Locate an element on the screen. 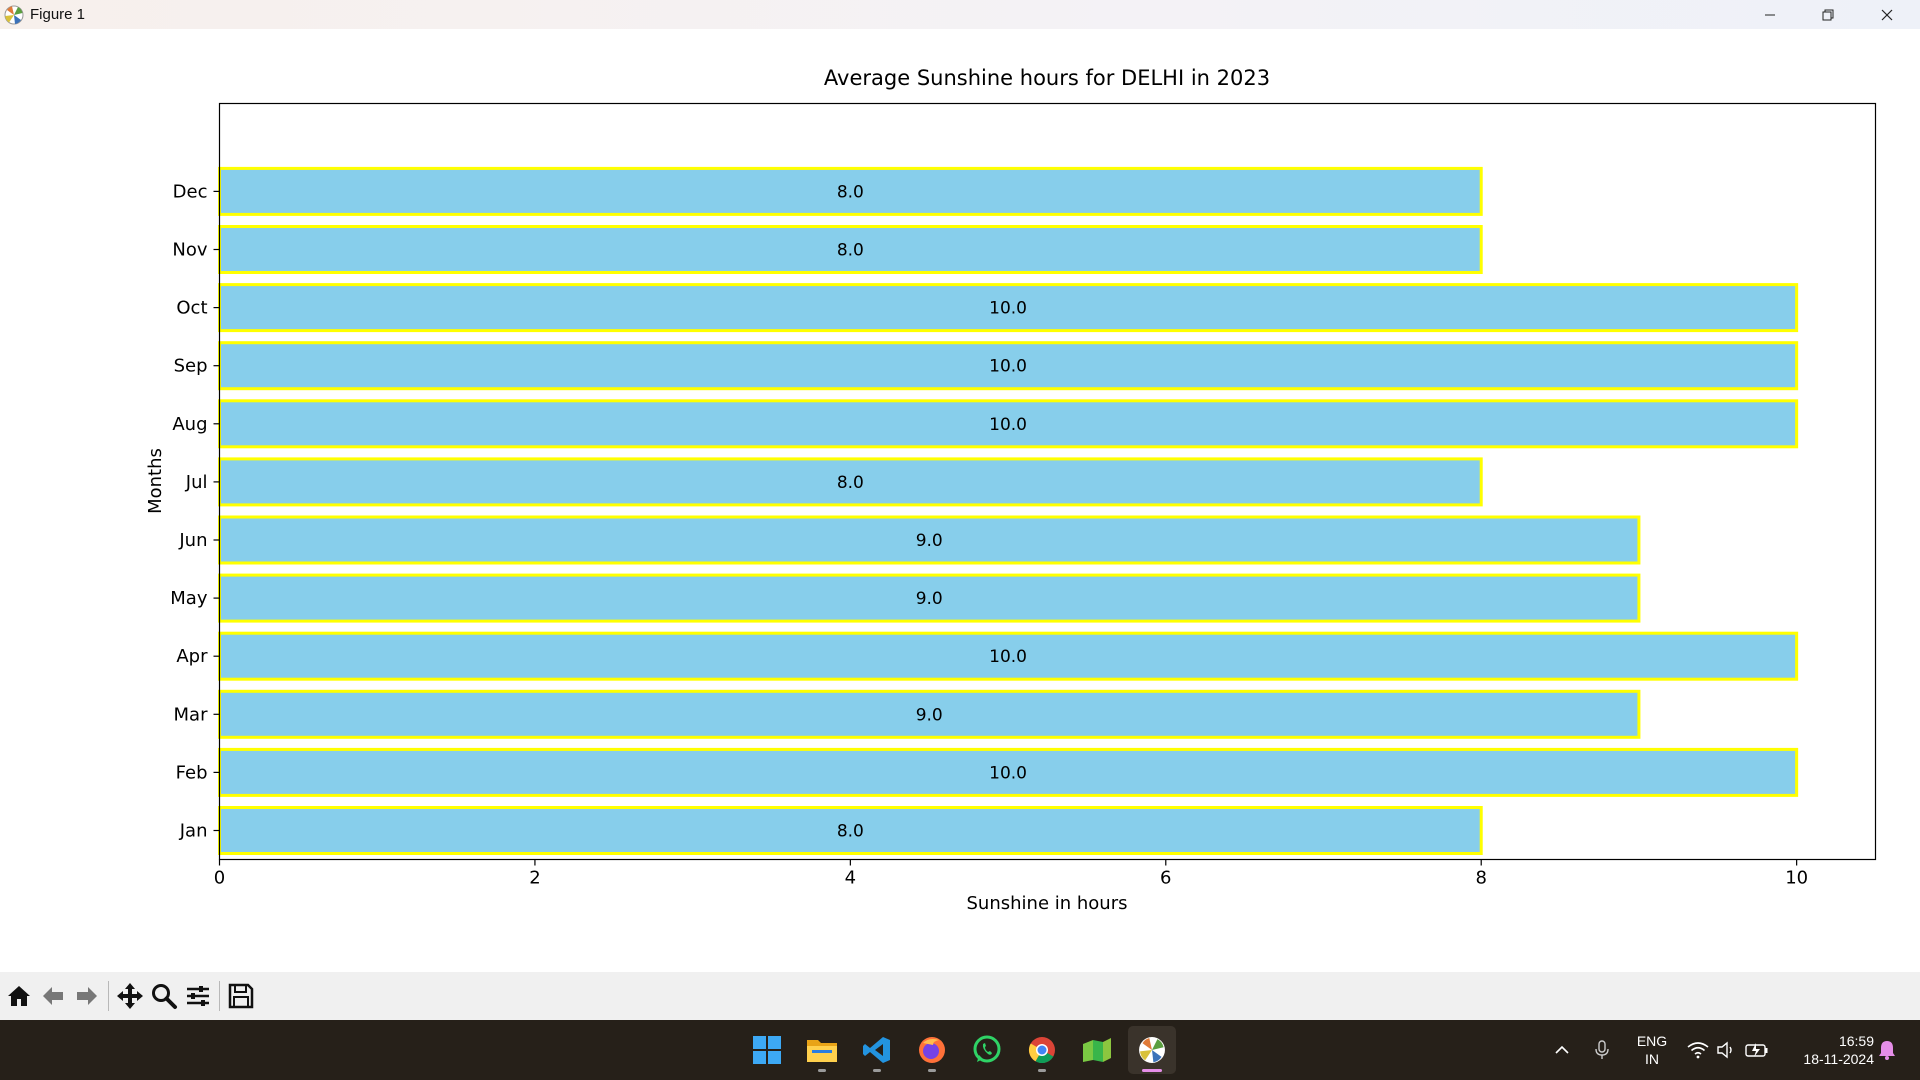 The width and height of the screenshot is (1920, 1080). battery-button is located at coordinates (1757, 1050).